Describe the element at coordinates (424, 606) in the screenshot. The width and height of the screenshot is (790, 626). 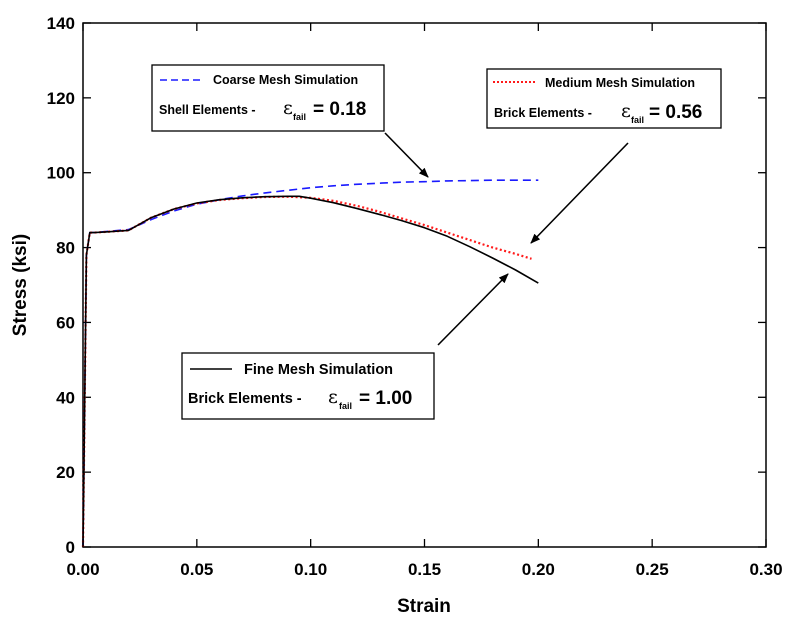
I see `x-axis-title: Strain` at that location.